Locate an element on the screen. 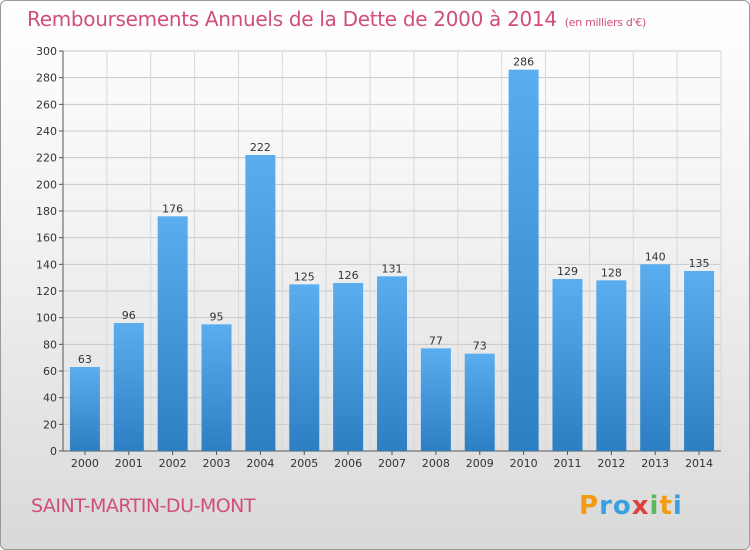  bar-2011 is located at coordinates (567, 365).